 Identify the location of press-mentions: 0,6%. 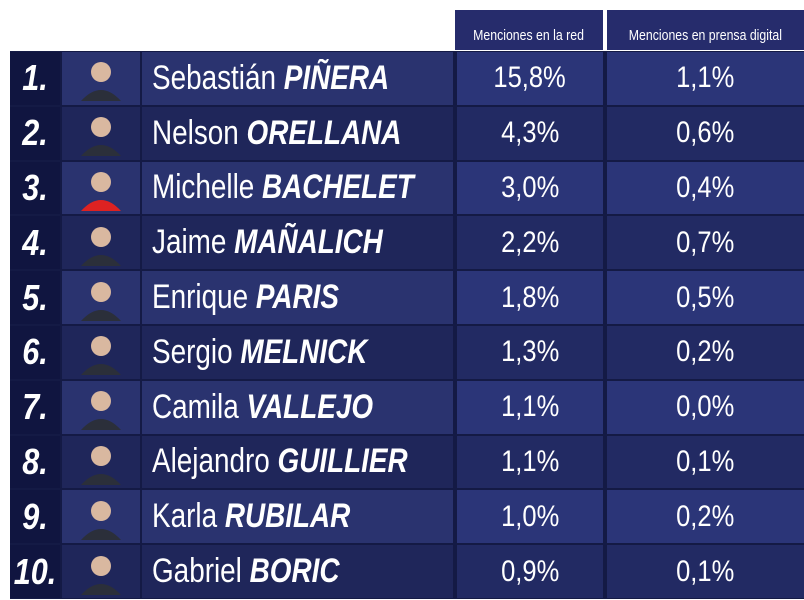
(705, 133).